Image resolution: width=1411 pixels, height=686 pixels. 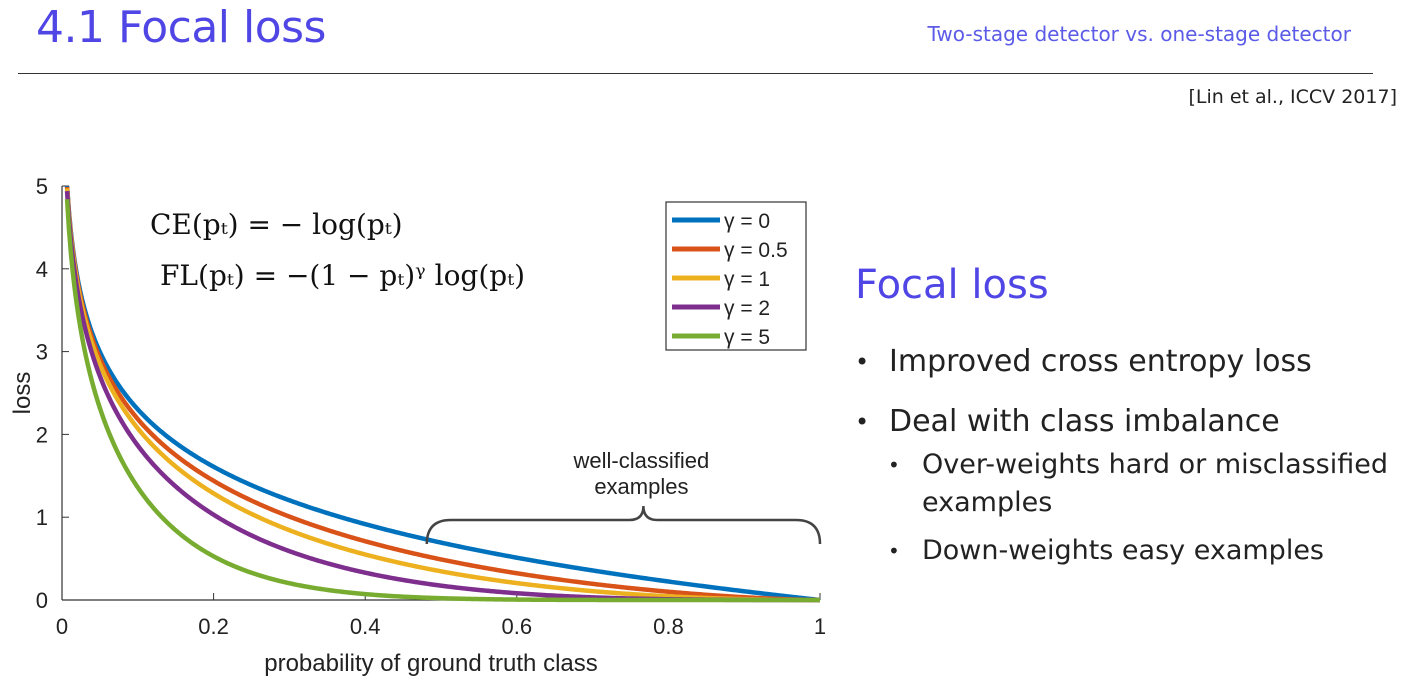 What do you see at coordinates (62, 626) in the screenshot?
I see `x-tick-label: 0` at bounding box center [62, 626].